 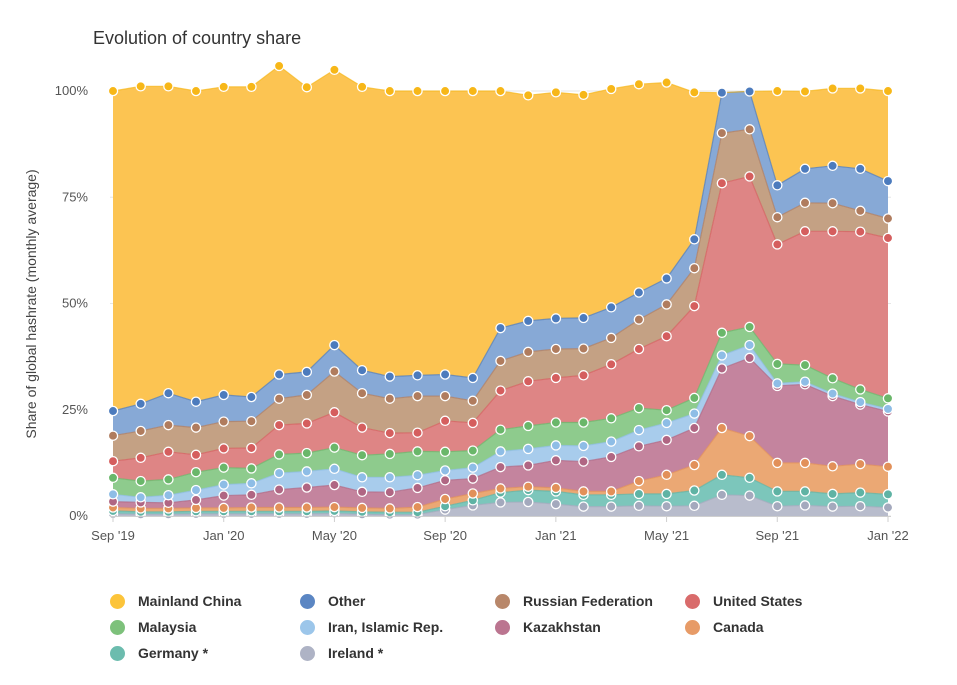 I want to click on legend-item-mainland-china: Mainland China, so click(x=175, y=601).